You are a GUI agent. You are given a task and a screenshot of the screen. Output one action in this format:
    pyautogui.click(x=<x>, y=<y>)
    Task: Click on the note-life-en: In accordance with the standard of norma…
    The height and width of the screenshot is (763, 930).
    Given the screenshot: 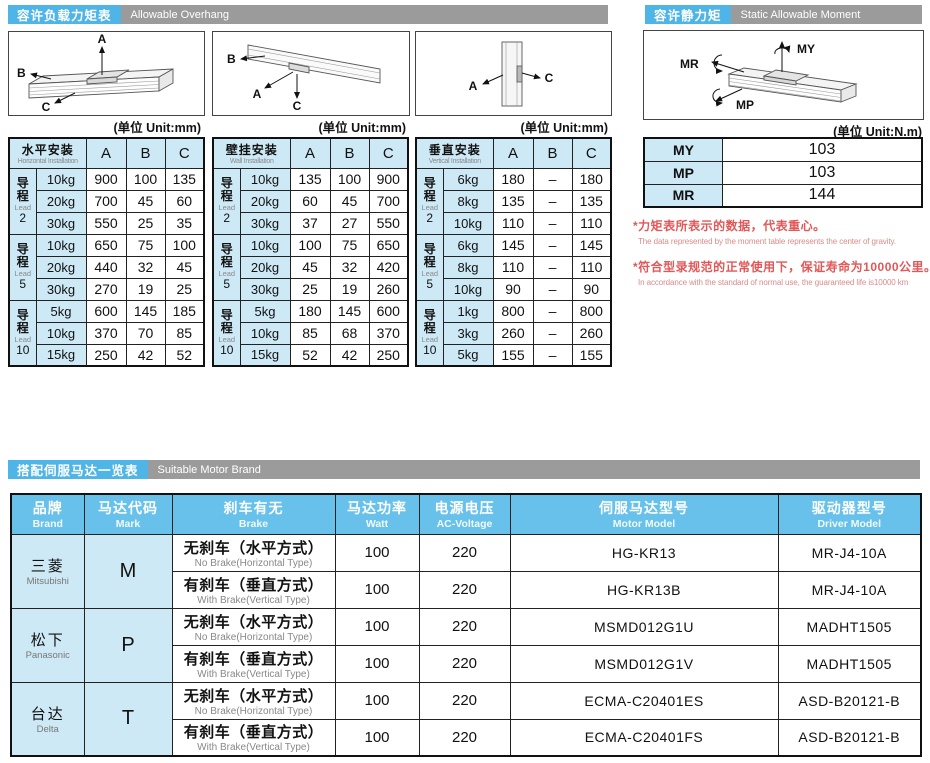 What is the action you would take?
    pyautogui.click(x=773, y=282)
    